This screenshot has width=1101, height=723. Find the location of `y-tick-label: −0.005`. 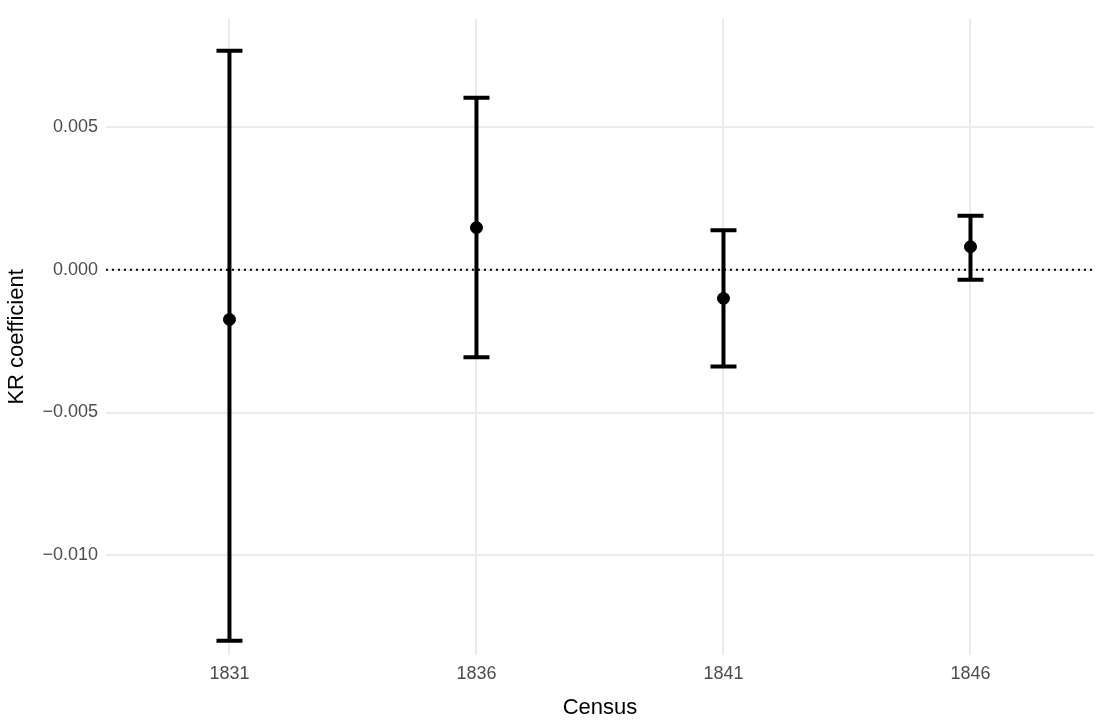

y-tick-label: −0.005 is located at coordinates (70, 411).